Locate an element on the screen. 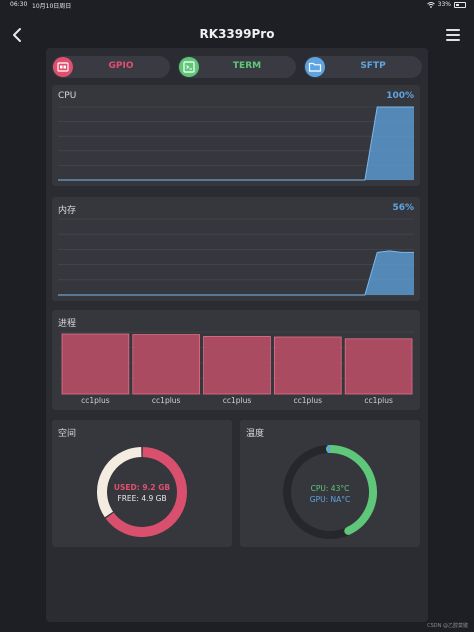 Image resolution: width=474 pixels, height=632 pixels. memory-card: 内存 56% is located at coordinates (236, 249).